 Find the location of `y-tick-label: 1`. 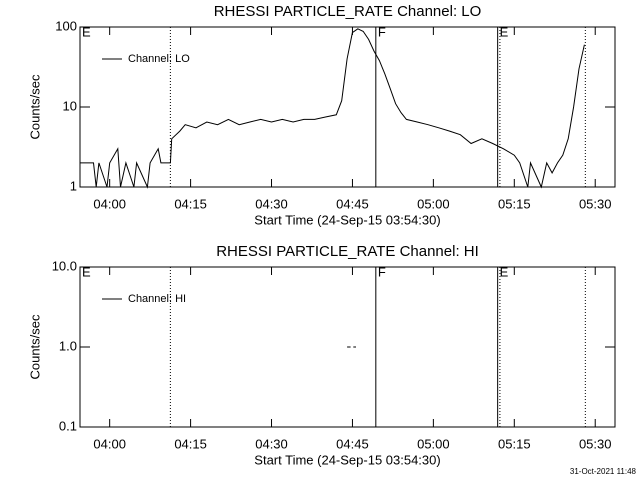

y-tick-label: 1 is located at coordinates (73, 185).